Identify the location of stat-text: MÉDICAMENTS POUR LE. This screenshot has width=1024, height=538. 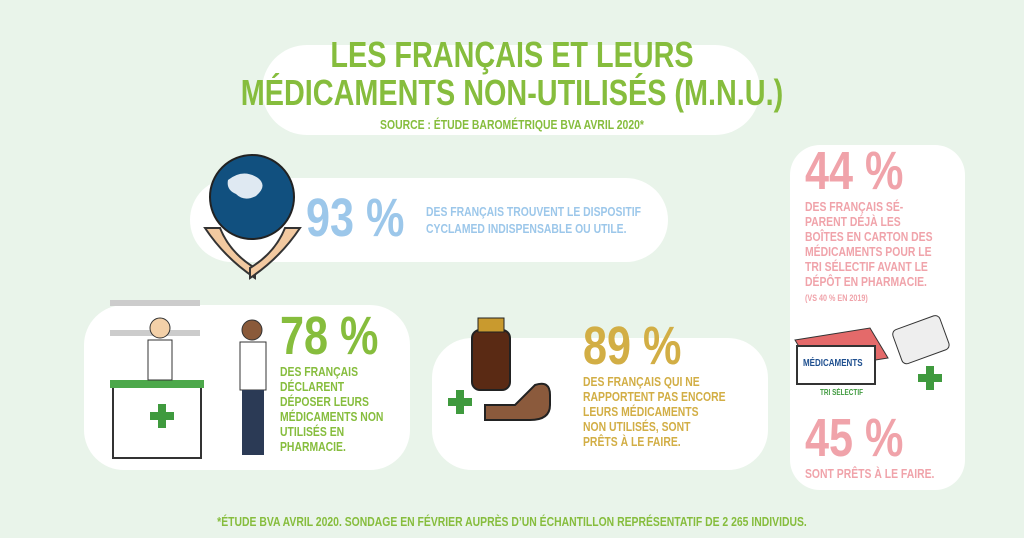
(868, 251).